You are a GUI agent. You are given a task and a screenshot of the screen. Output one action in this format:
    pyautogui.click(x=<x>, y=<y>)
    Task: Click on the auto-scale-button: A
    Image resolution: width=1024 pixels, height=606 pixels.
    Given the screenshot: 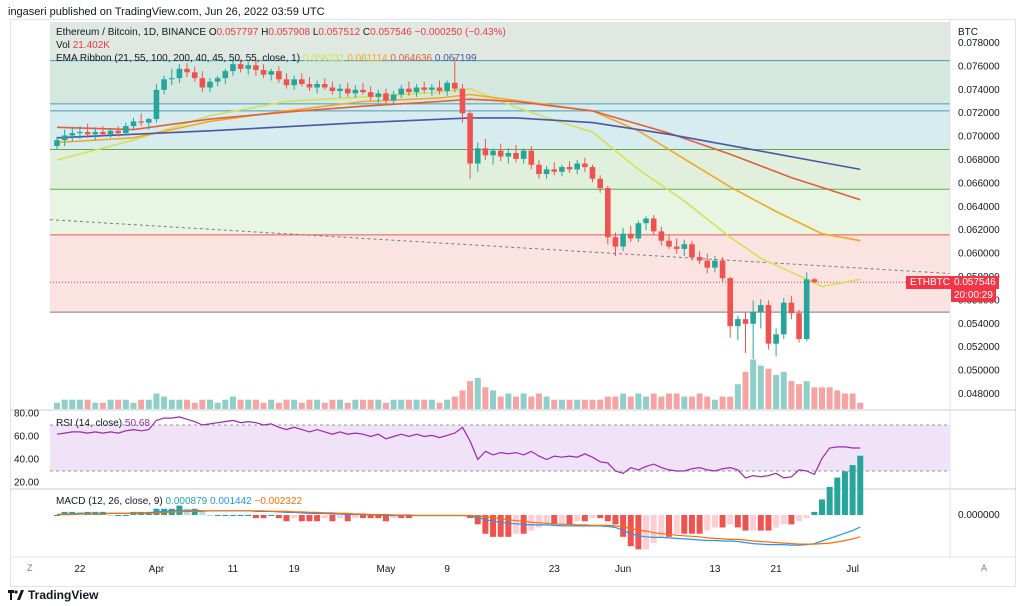 What is the action you would take?
    pyautogui.click(x=984, y=568)
    